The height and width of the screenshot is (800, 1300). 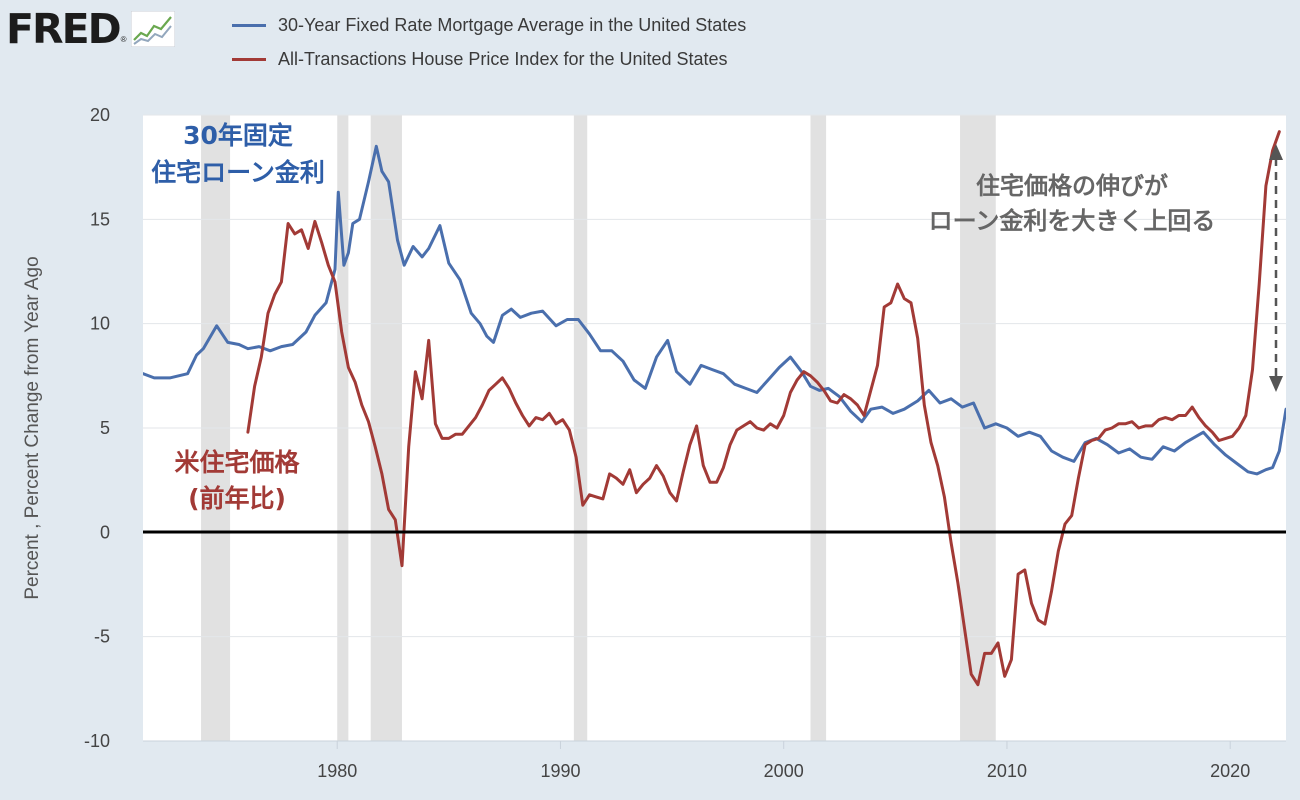 I want to click on y-tick-label: 10, so click(x=100, y=324).